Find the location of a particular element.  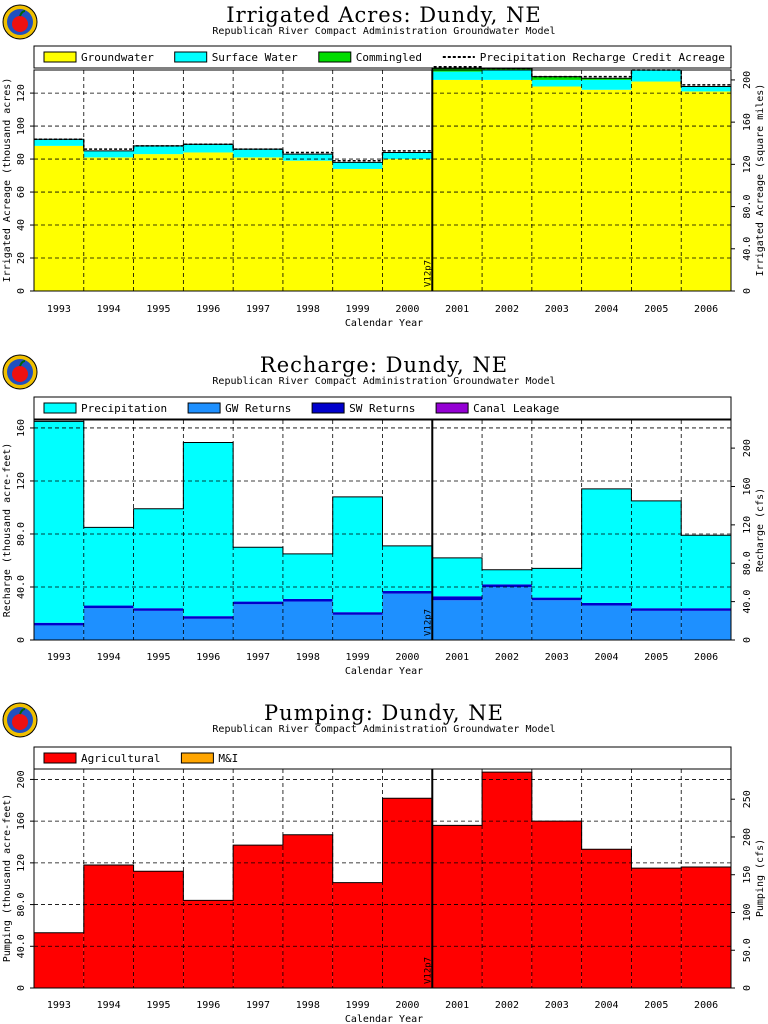

y2-tick-label-3: 150 is located at coordinates (747, 875).